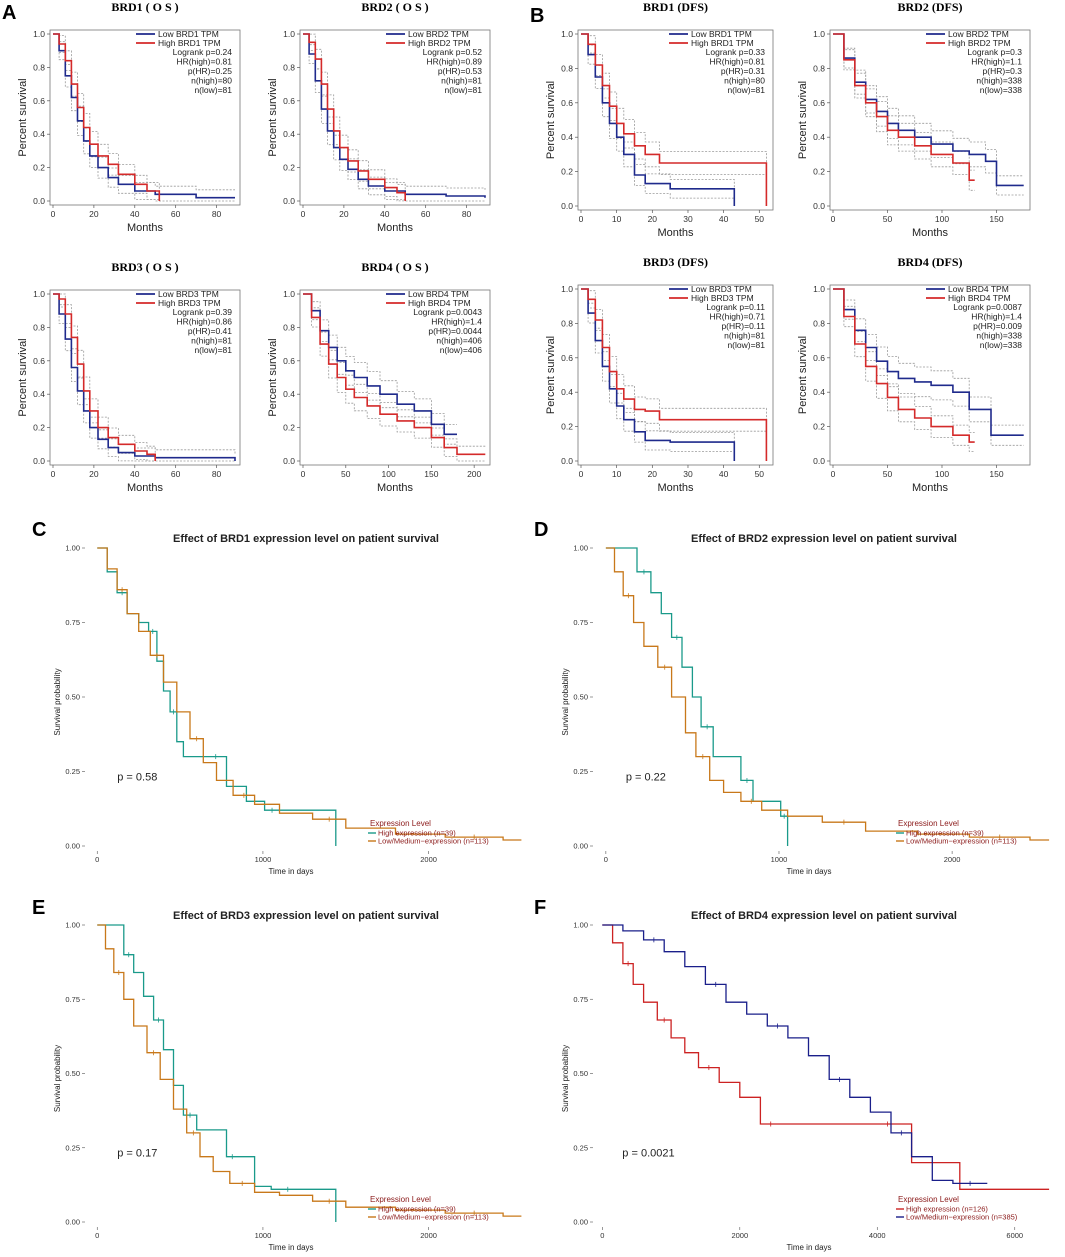 The image size is (1065, 1257). What do you see at coordinates (736, 52) in the screenshot?
I see `stat-line: Logrank p=0.33` at bounding box center [736, 52].